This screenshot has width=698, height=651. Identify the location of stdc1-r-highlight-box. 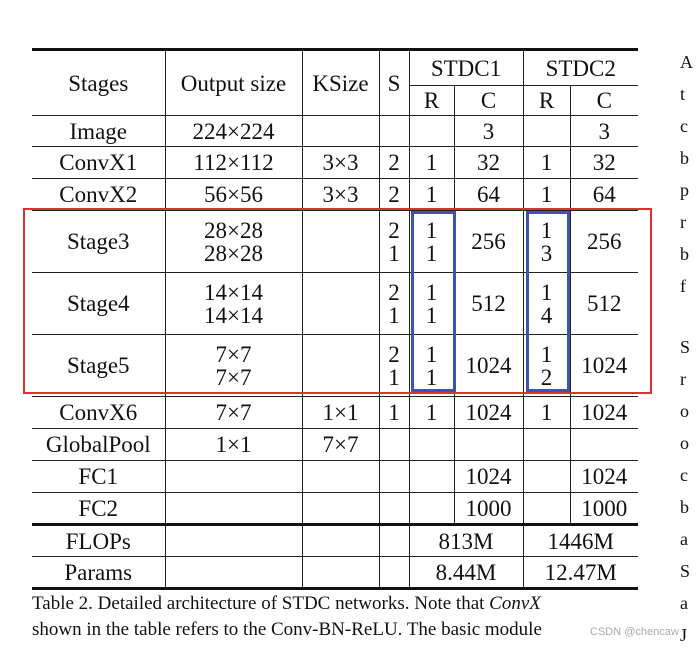
(433, 301).